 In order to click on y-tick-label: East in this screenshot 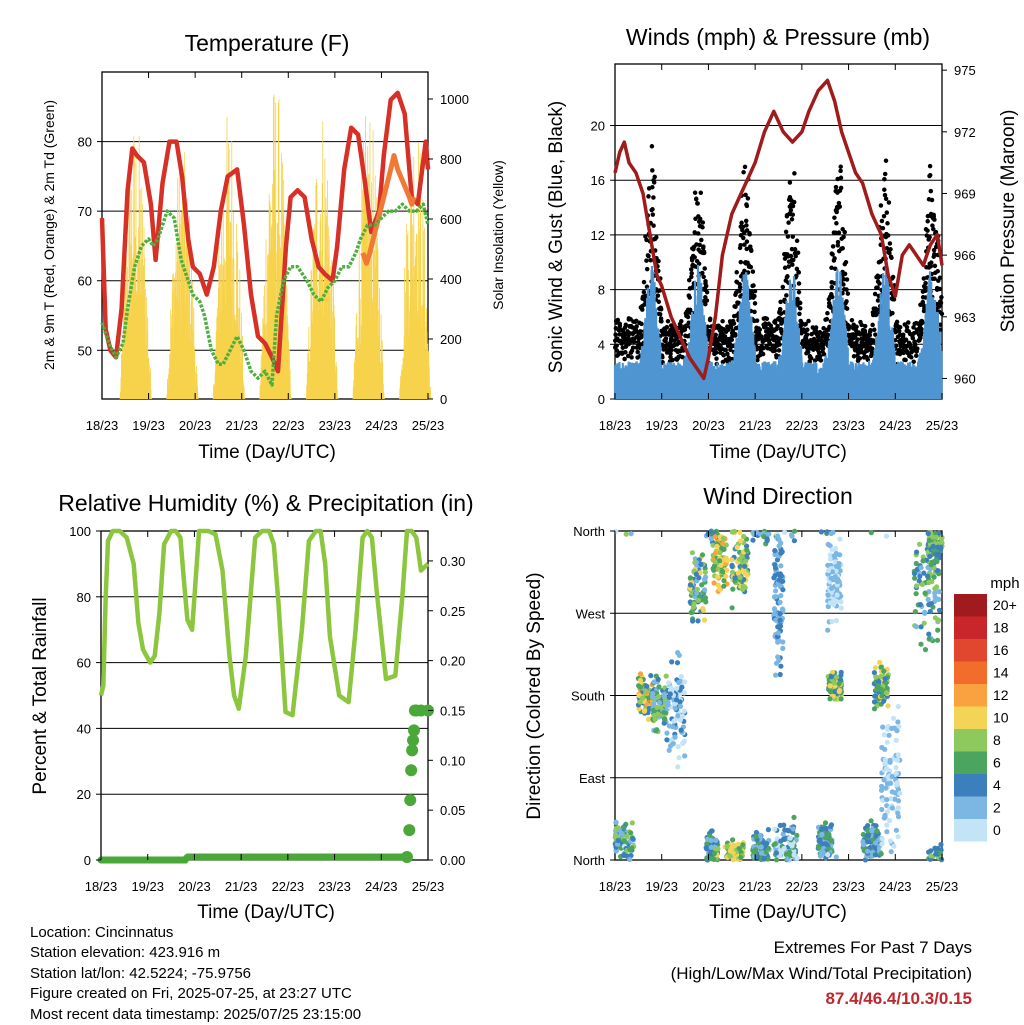, I will do `click(592, 778)`.